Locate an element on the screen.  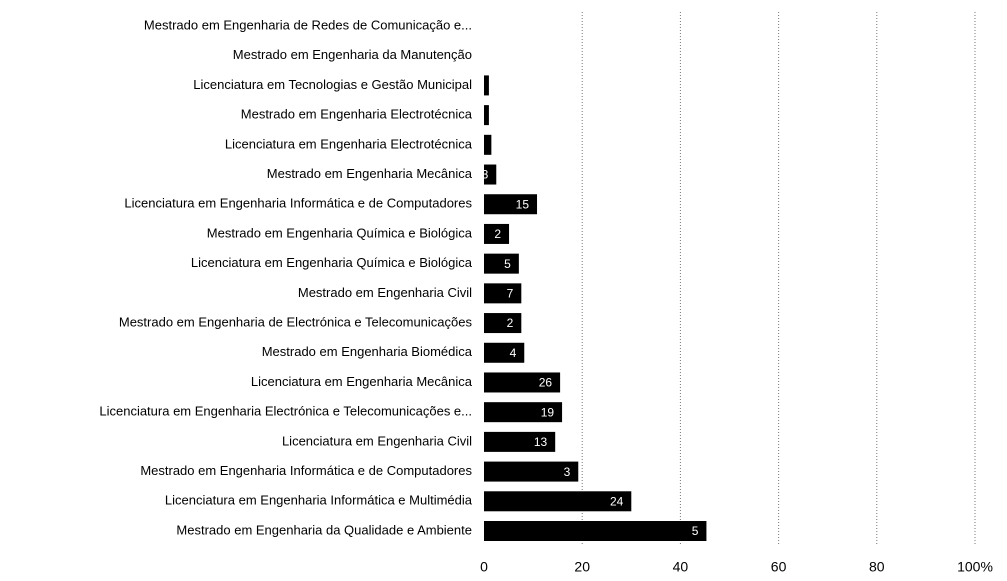
data-label: 26 is located at coordinates (546, 383).